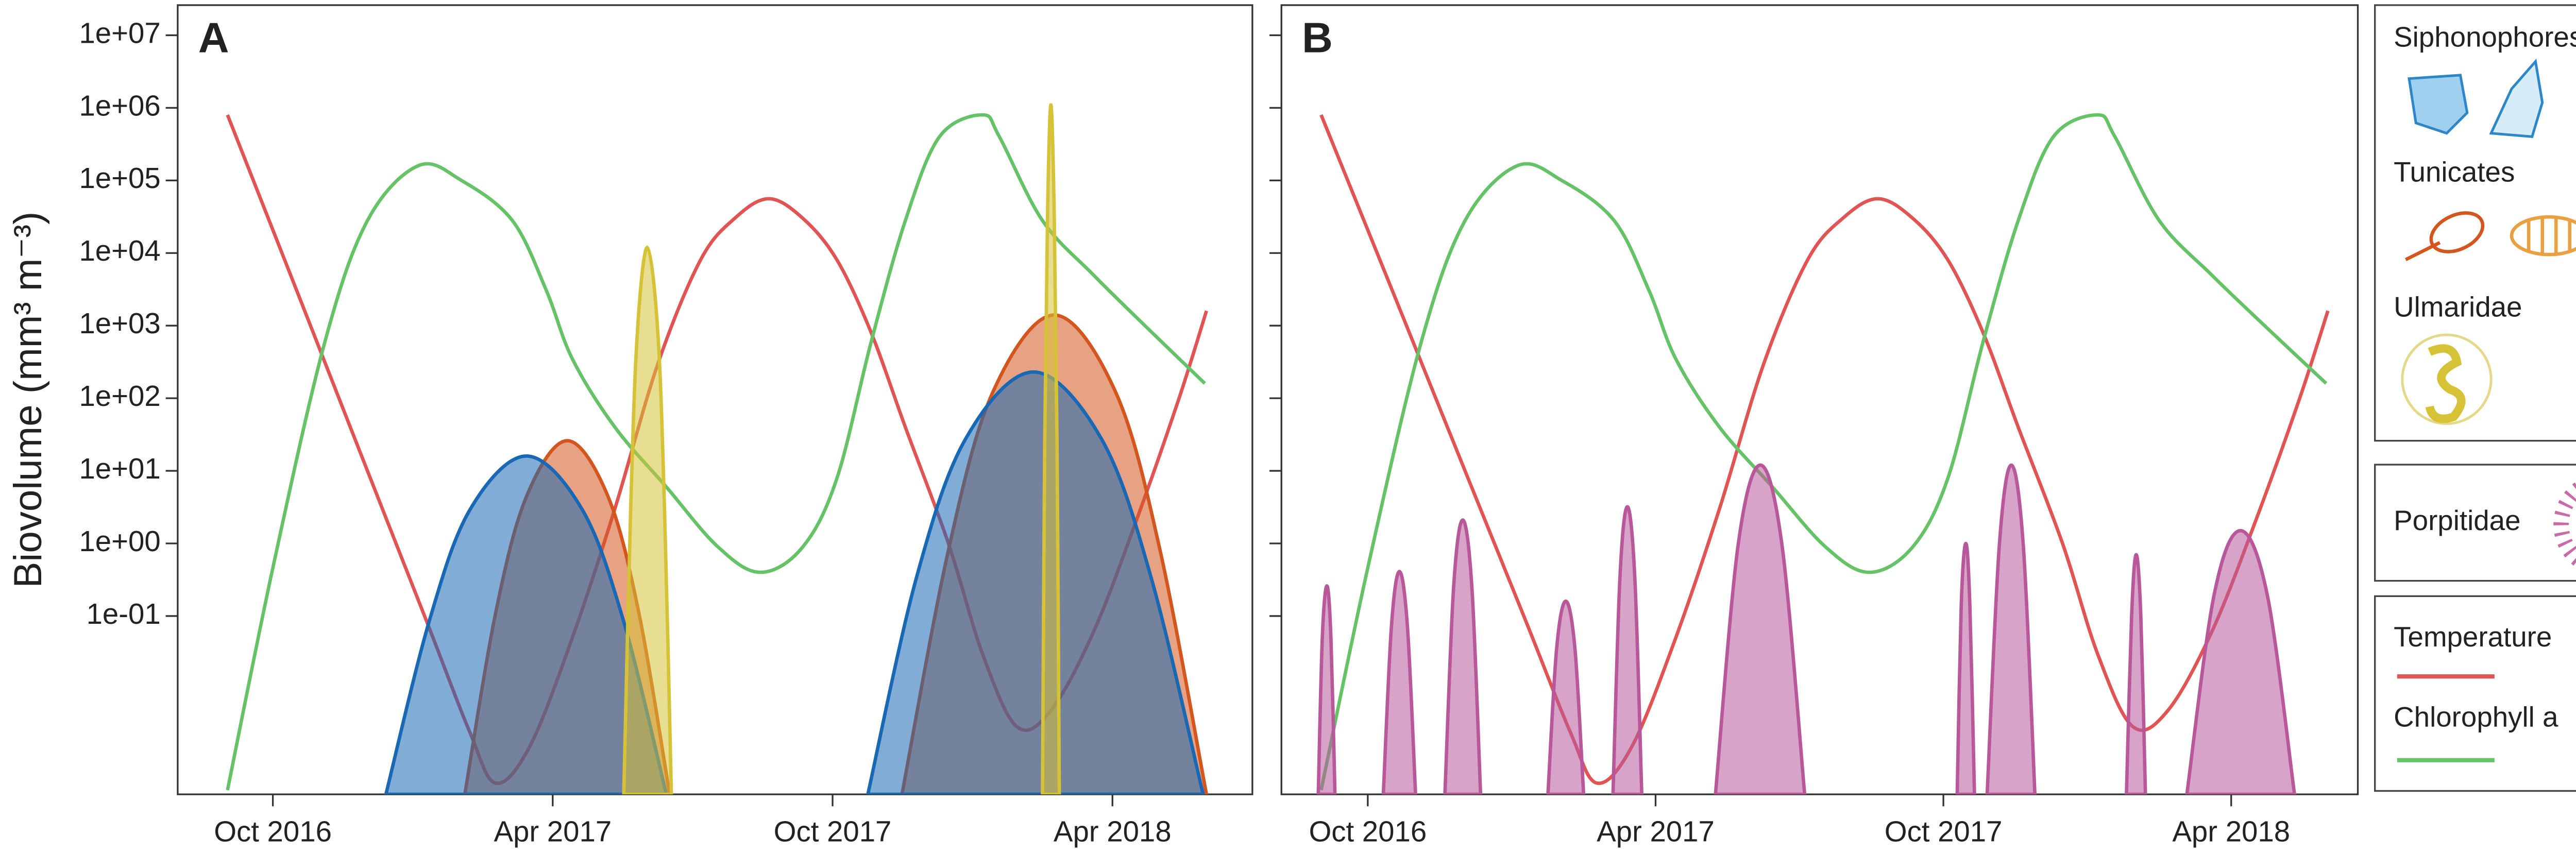 Image resolution: width=2576 pixels, height=853 pixels. I want to click on panel-label: B, so click(1318, 38).